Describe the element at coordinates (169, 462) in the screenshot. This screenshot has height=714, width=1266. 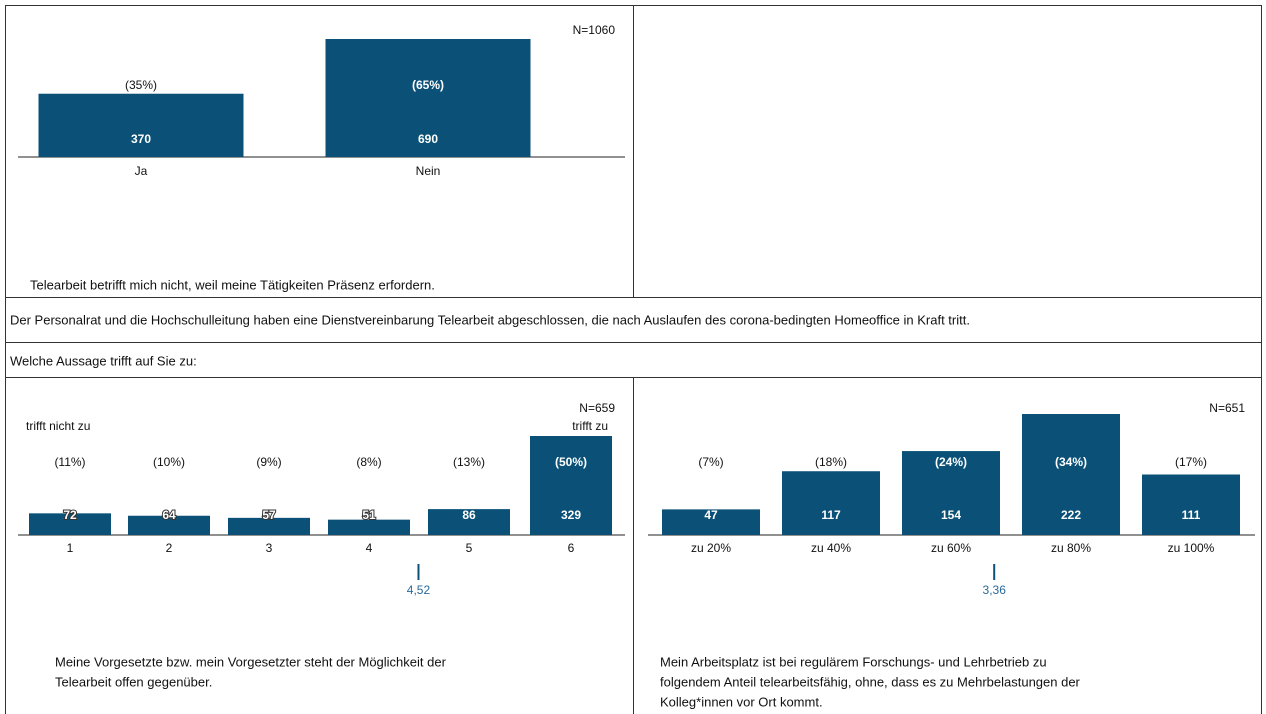
I see `percent-label: (10%)` at that location.